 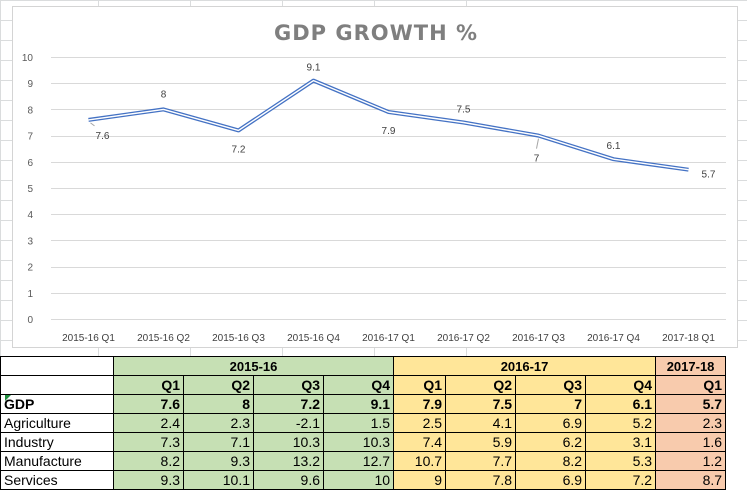 I want to click on table-cell: 7.6, so click(x=148, y=404).